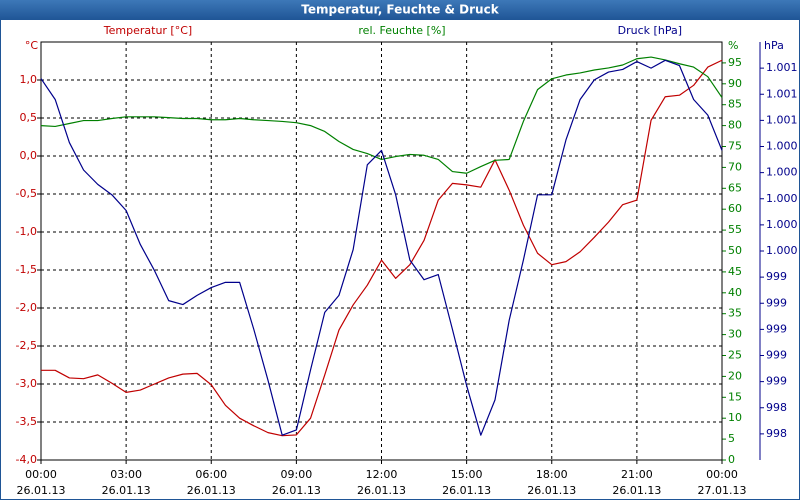  What do you see at coordinates (733, 45) in the screenshot?
I see `y2-unit: %` at bounding box center [733, 45].